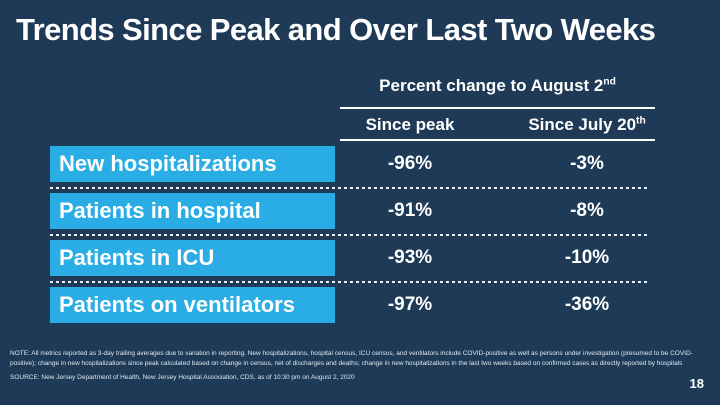  I want to click on row-label-new-hospitalizations: New hospitalizations, so click(192, 164).